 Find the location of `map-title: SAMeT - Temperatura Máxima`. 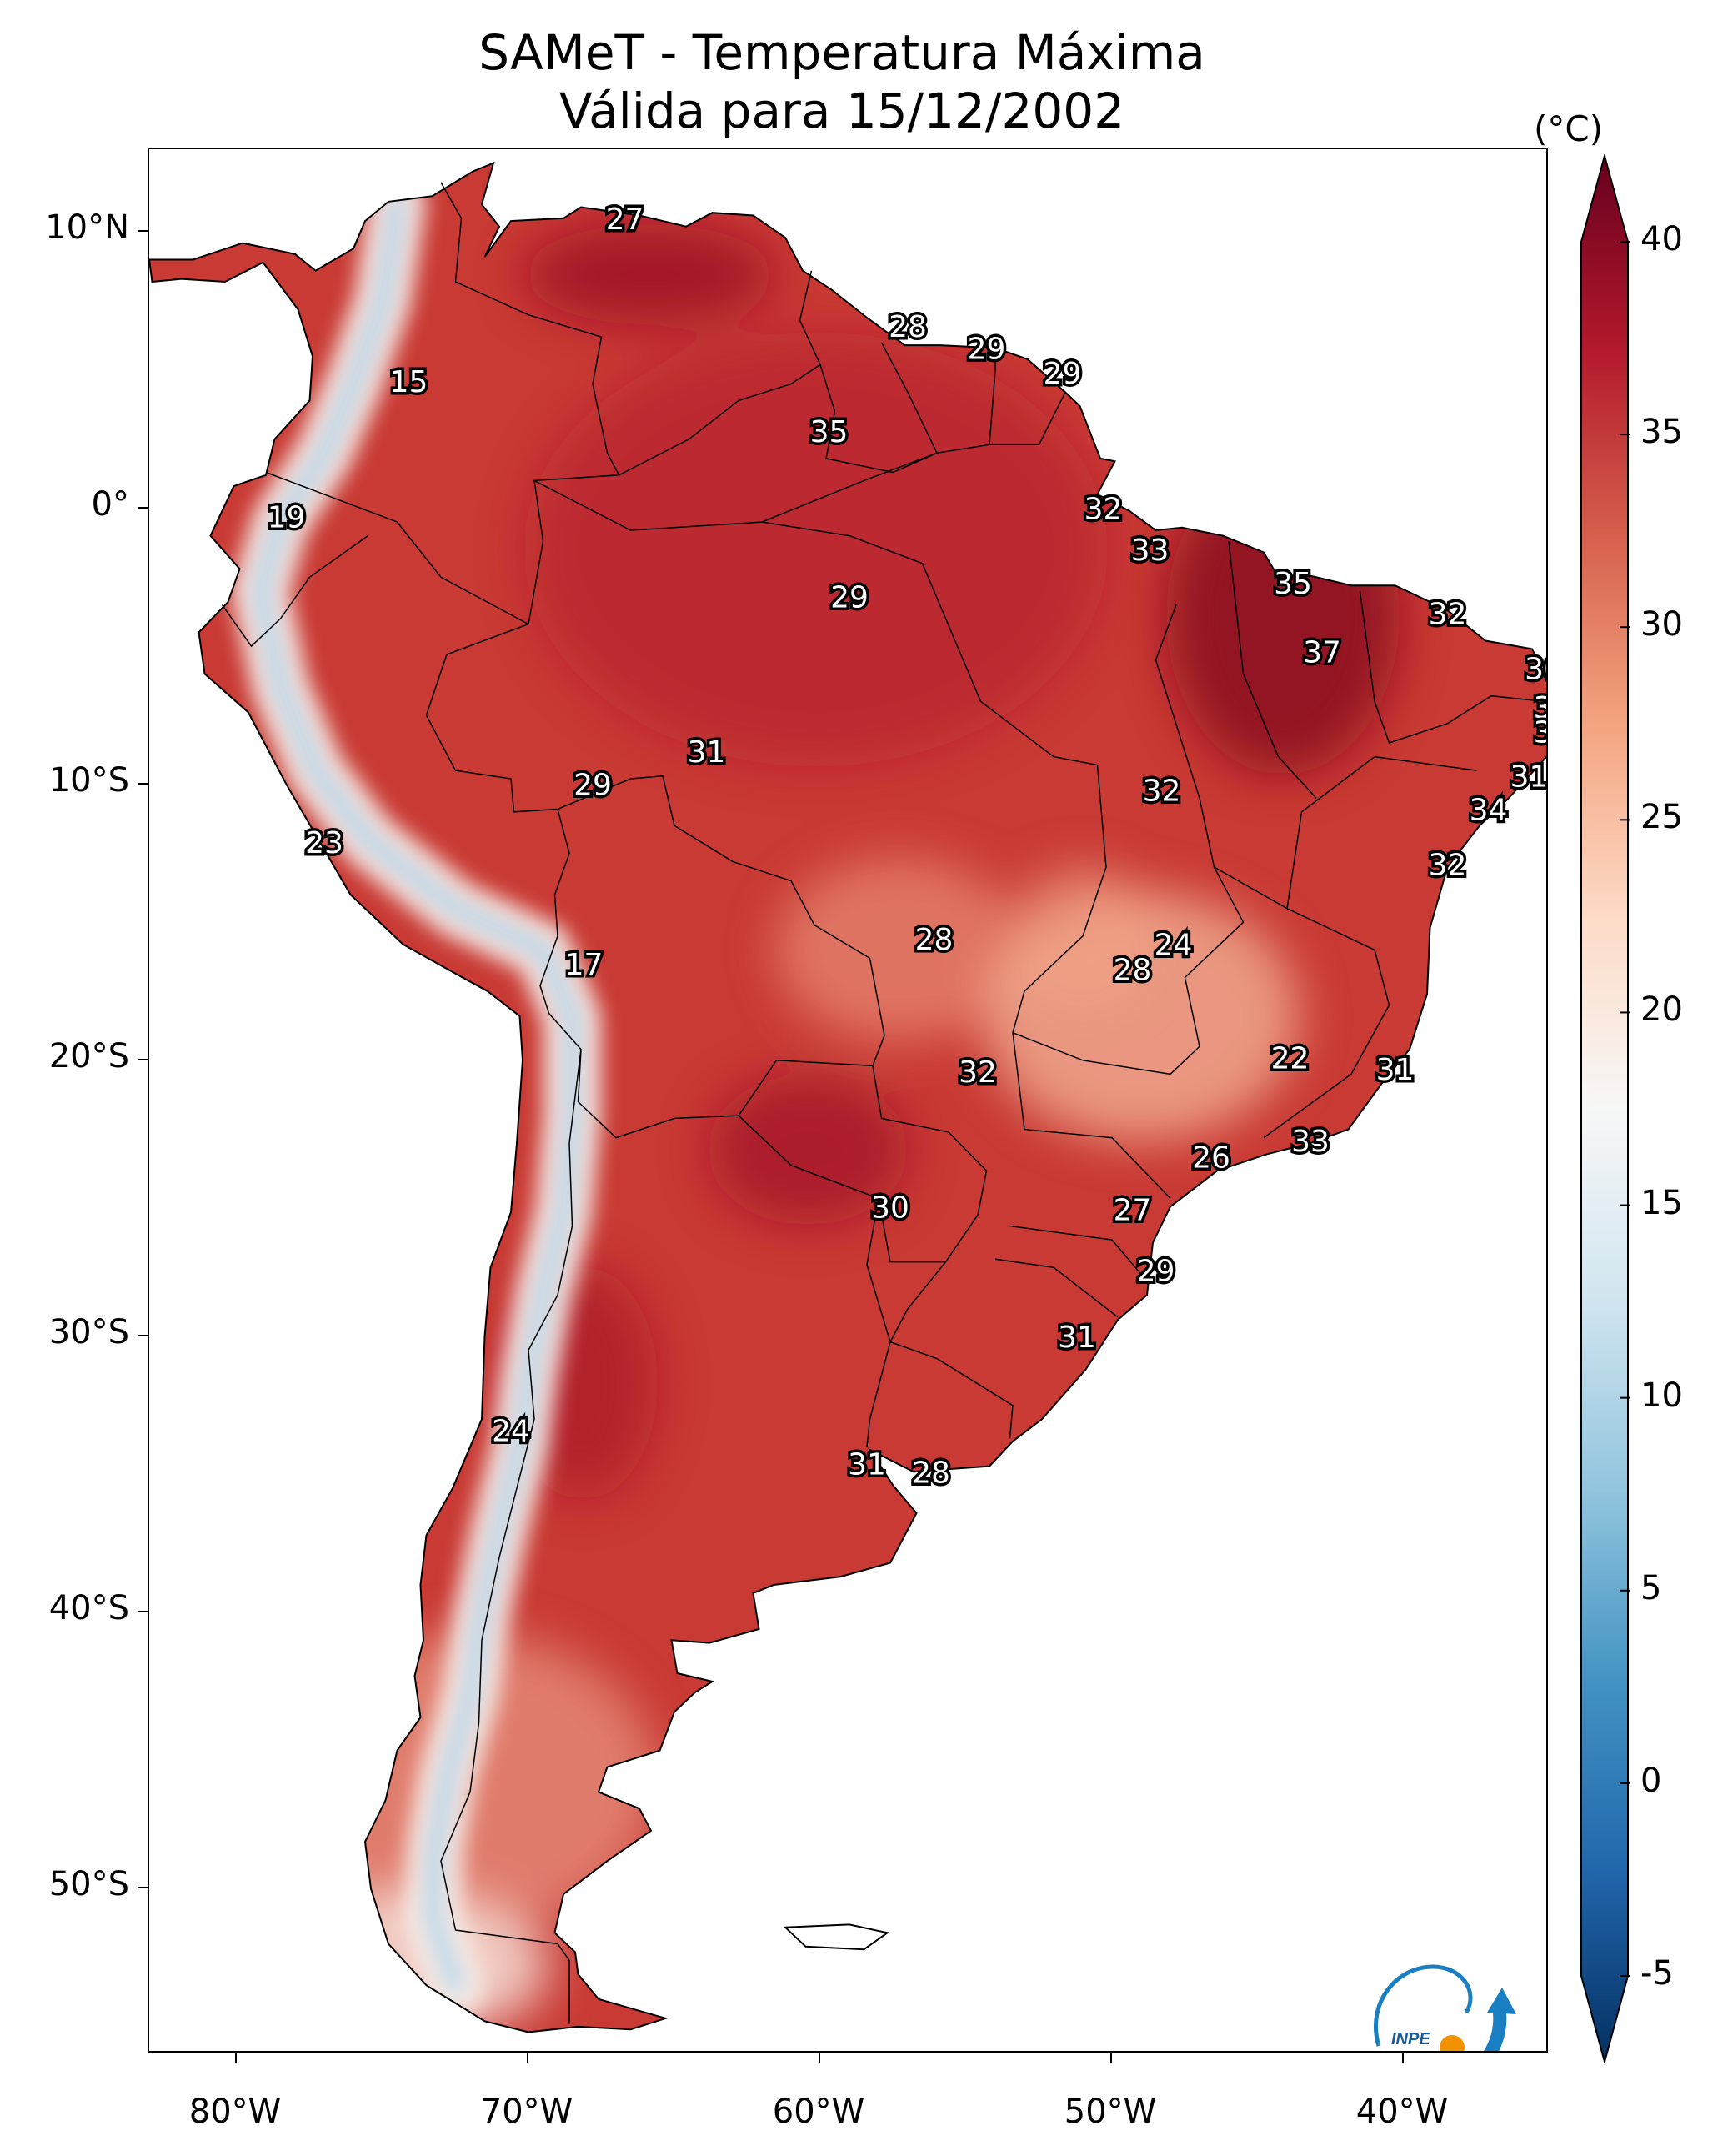

map-title: SAMeT - Temperatura Máxima is located at coordinates (841, 52).